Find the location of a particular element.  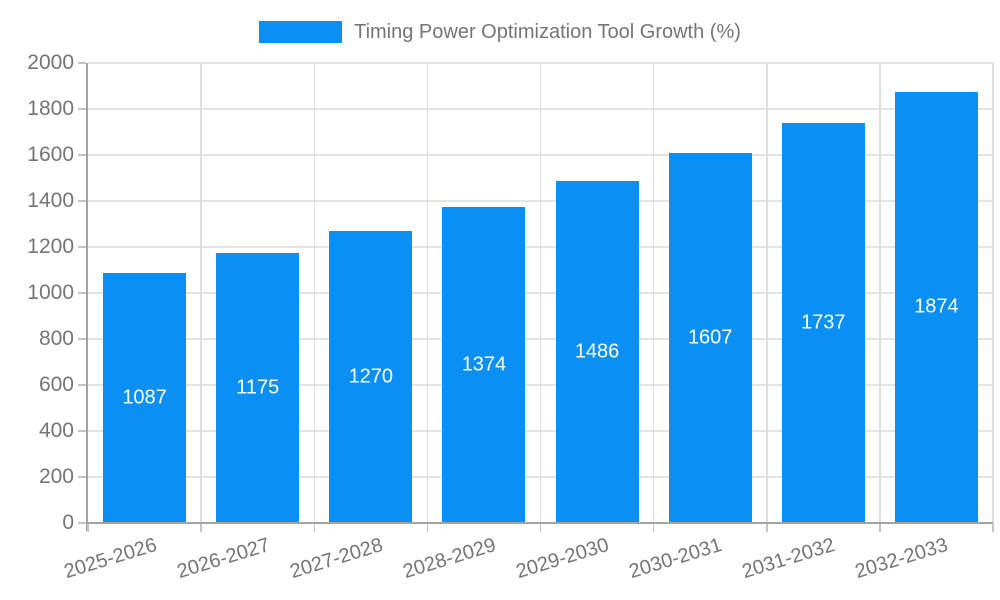

bar-value-label: 1874 is located at coordinates (936, 306).